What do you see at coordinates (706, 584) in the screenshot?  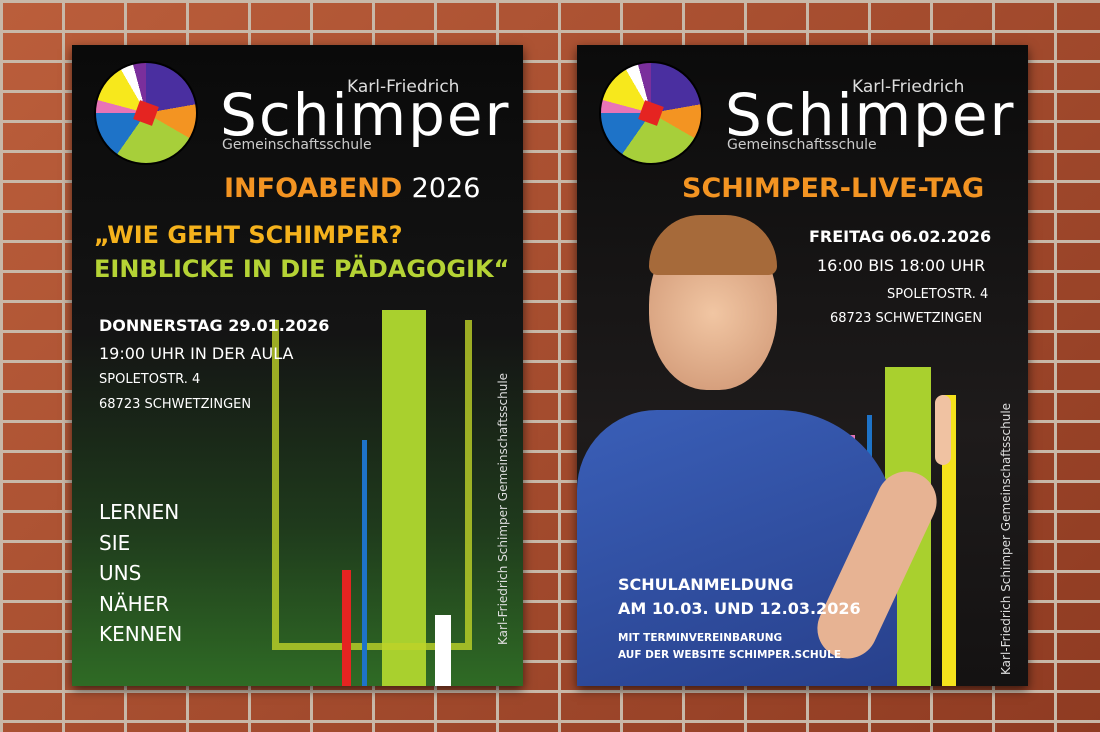 I see `registration-line-1: SCHULANMELDUNG` at bounding box center [706, 584].